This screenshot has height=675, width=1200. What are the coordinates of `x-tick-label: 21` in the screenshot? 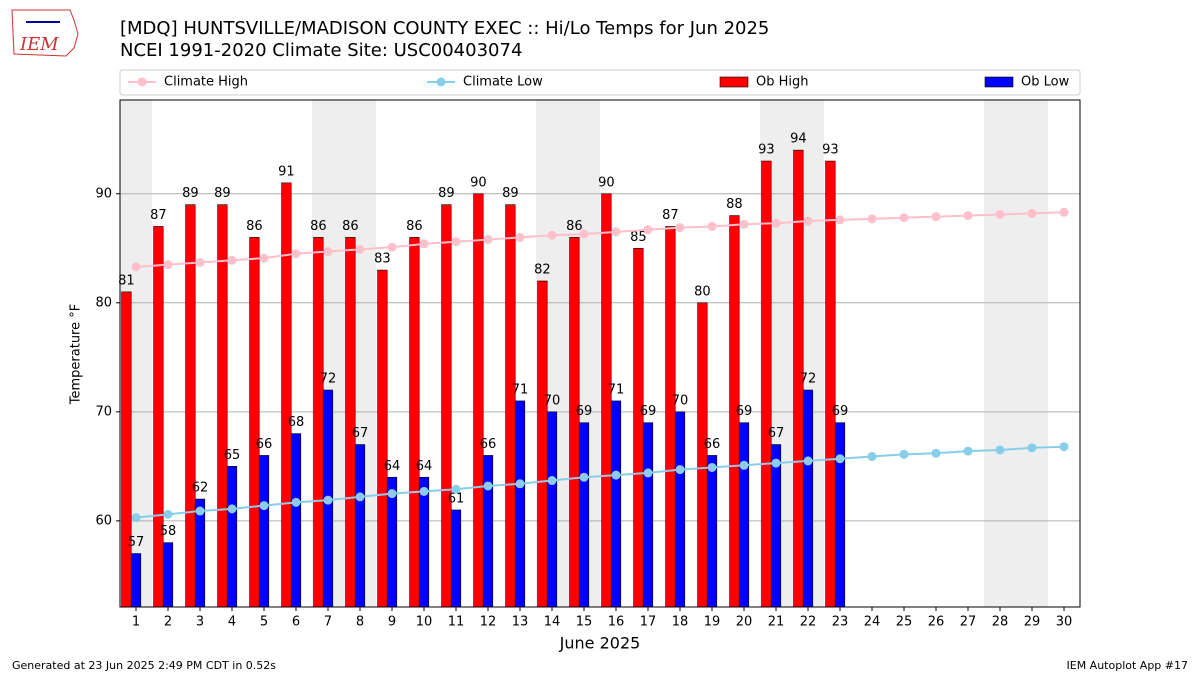 It's located at (776, 622).